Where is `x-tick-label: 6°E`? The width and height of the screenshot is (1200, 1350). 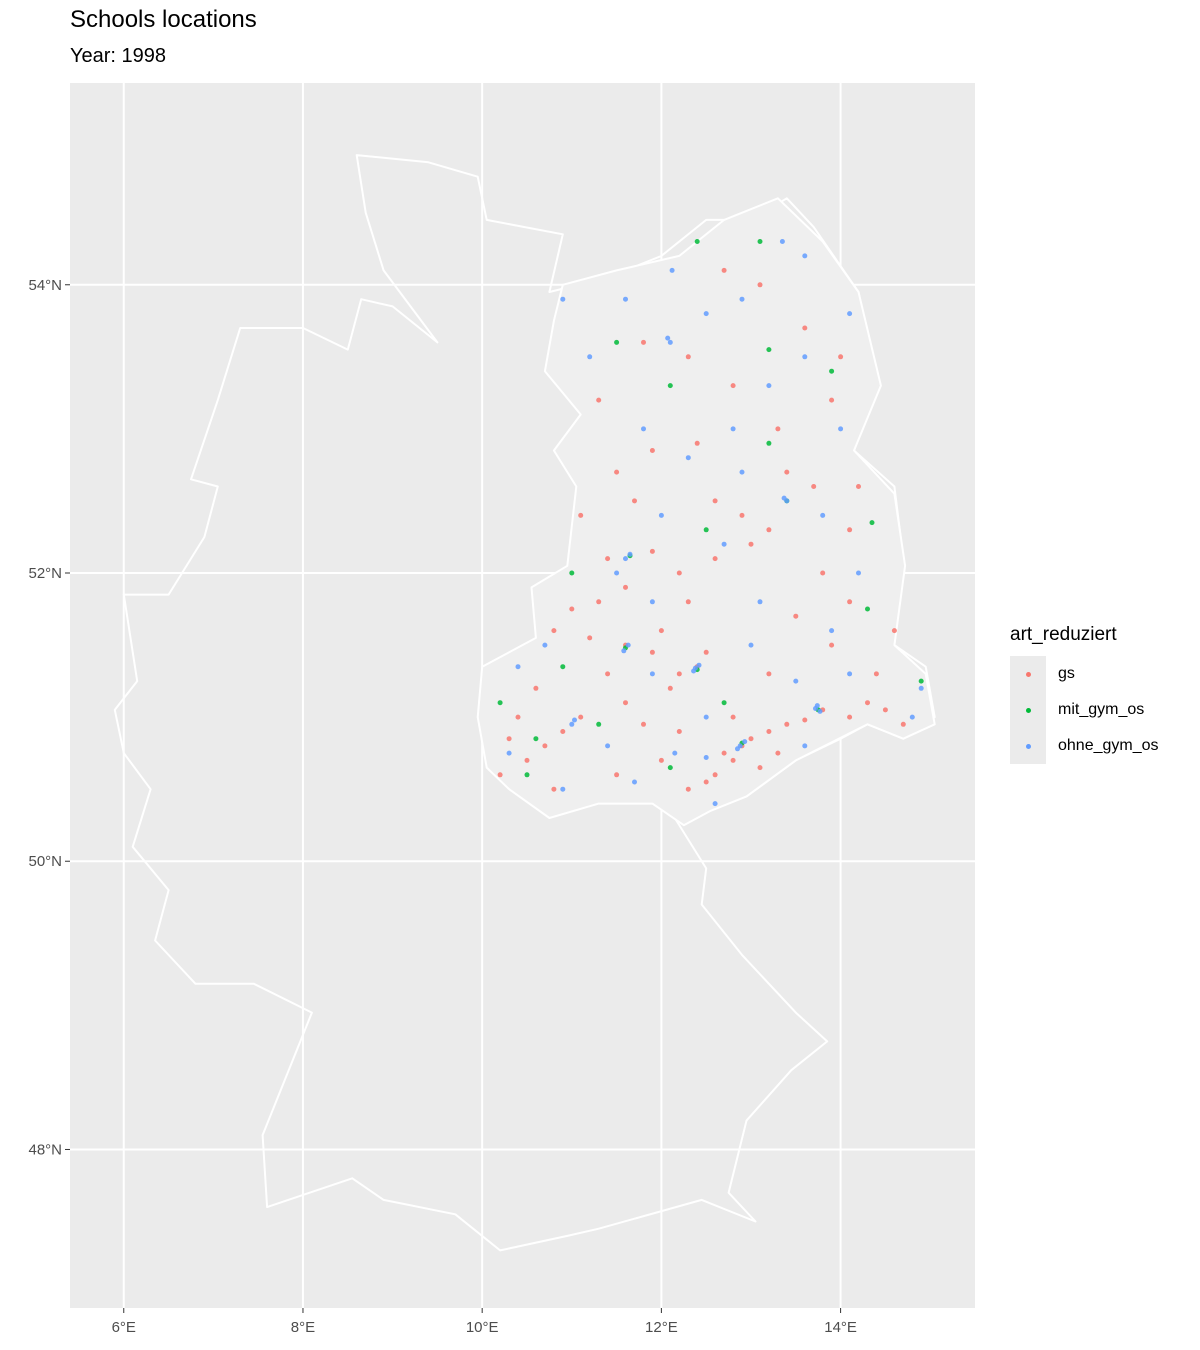 x-tick-label: 6°E is located at coordinates (124, 1327).